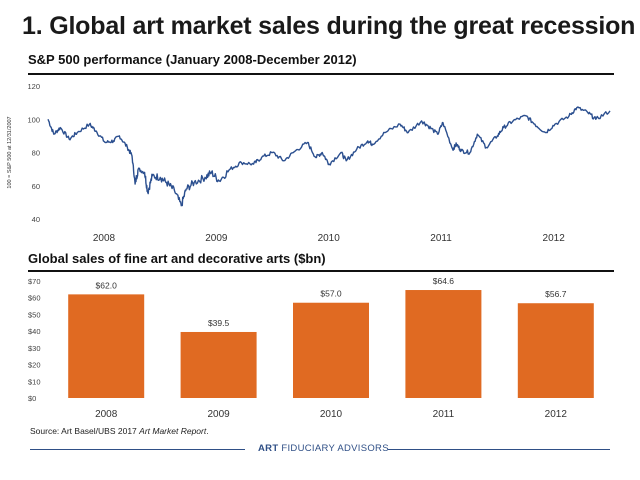 The height and width of the screenshot is (480, 640). I want to click on y-tick-label-4: 120, so click(33, 86).